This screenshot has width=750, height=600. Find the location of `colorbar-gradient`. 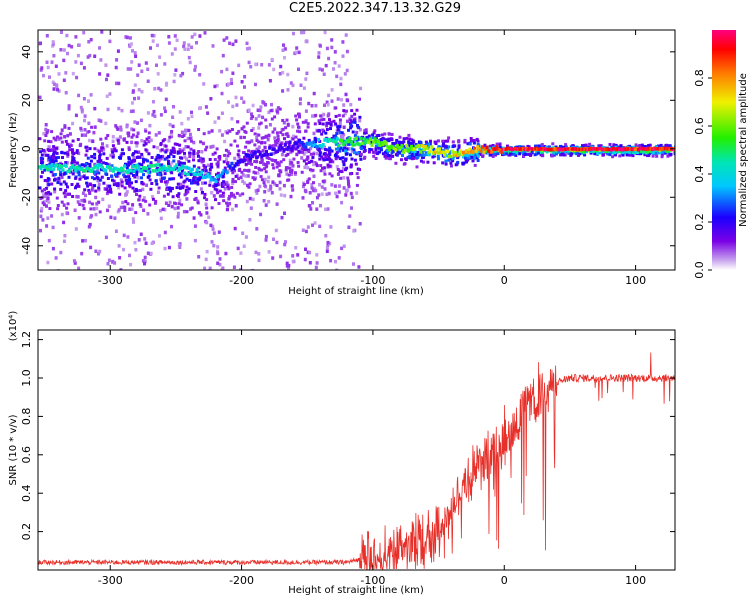

colorbar-gradient is located at coordinates (724, 150).